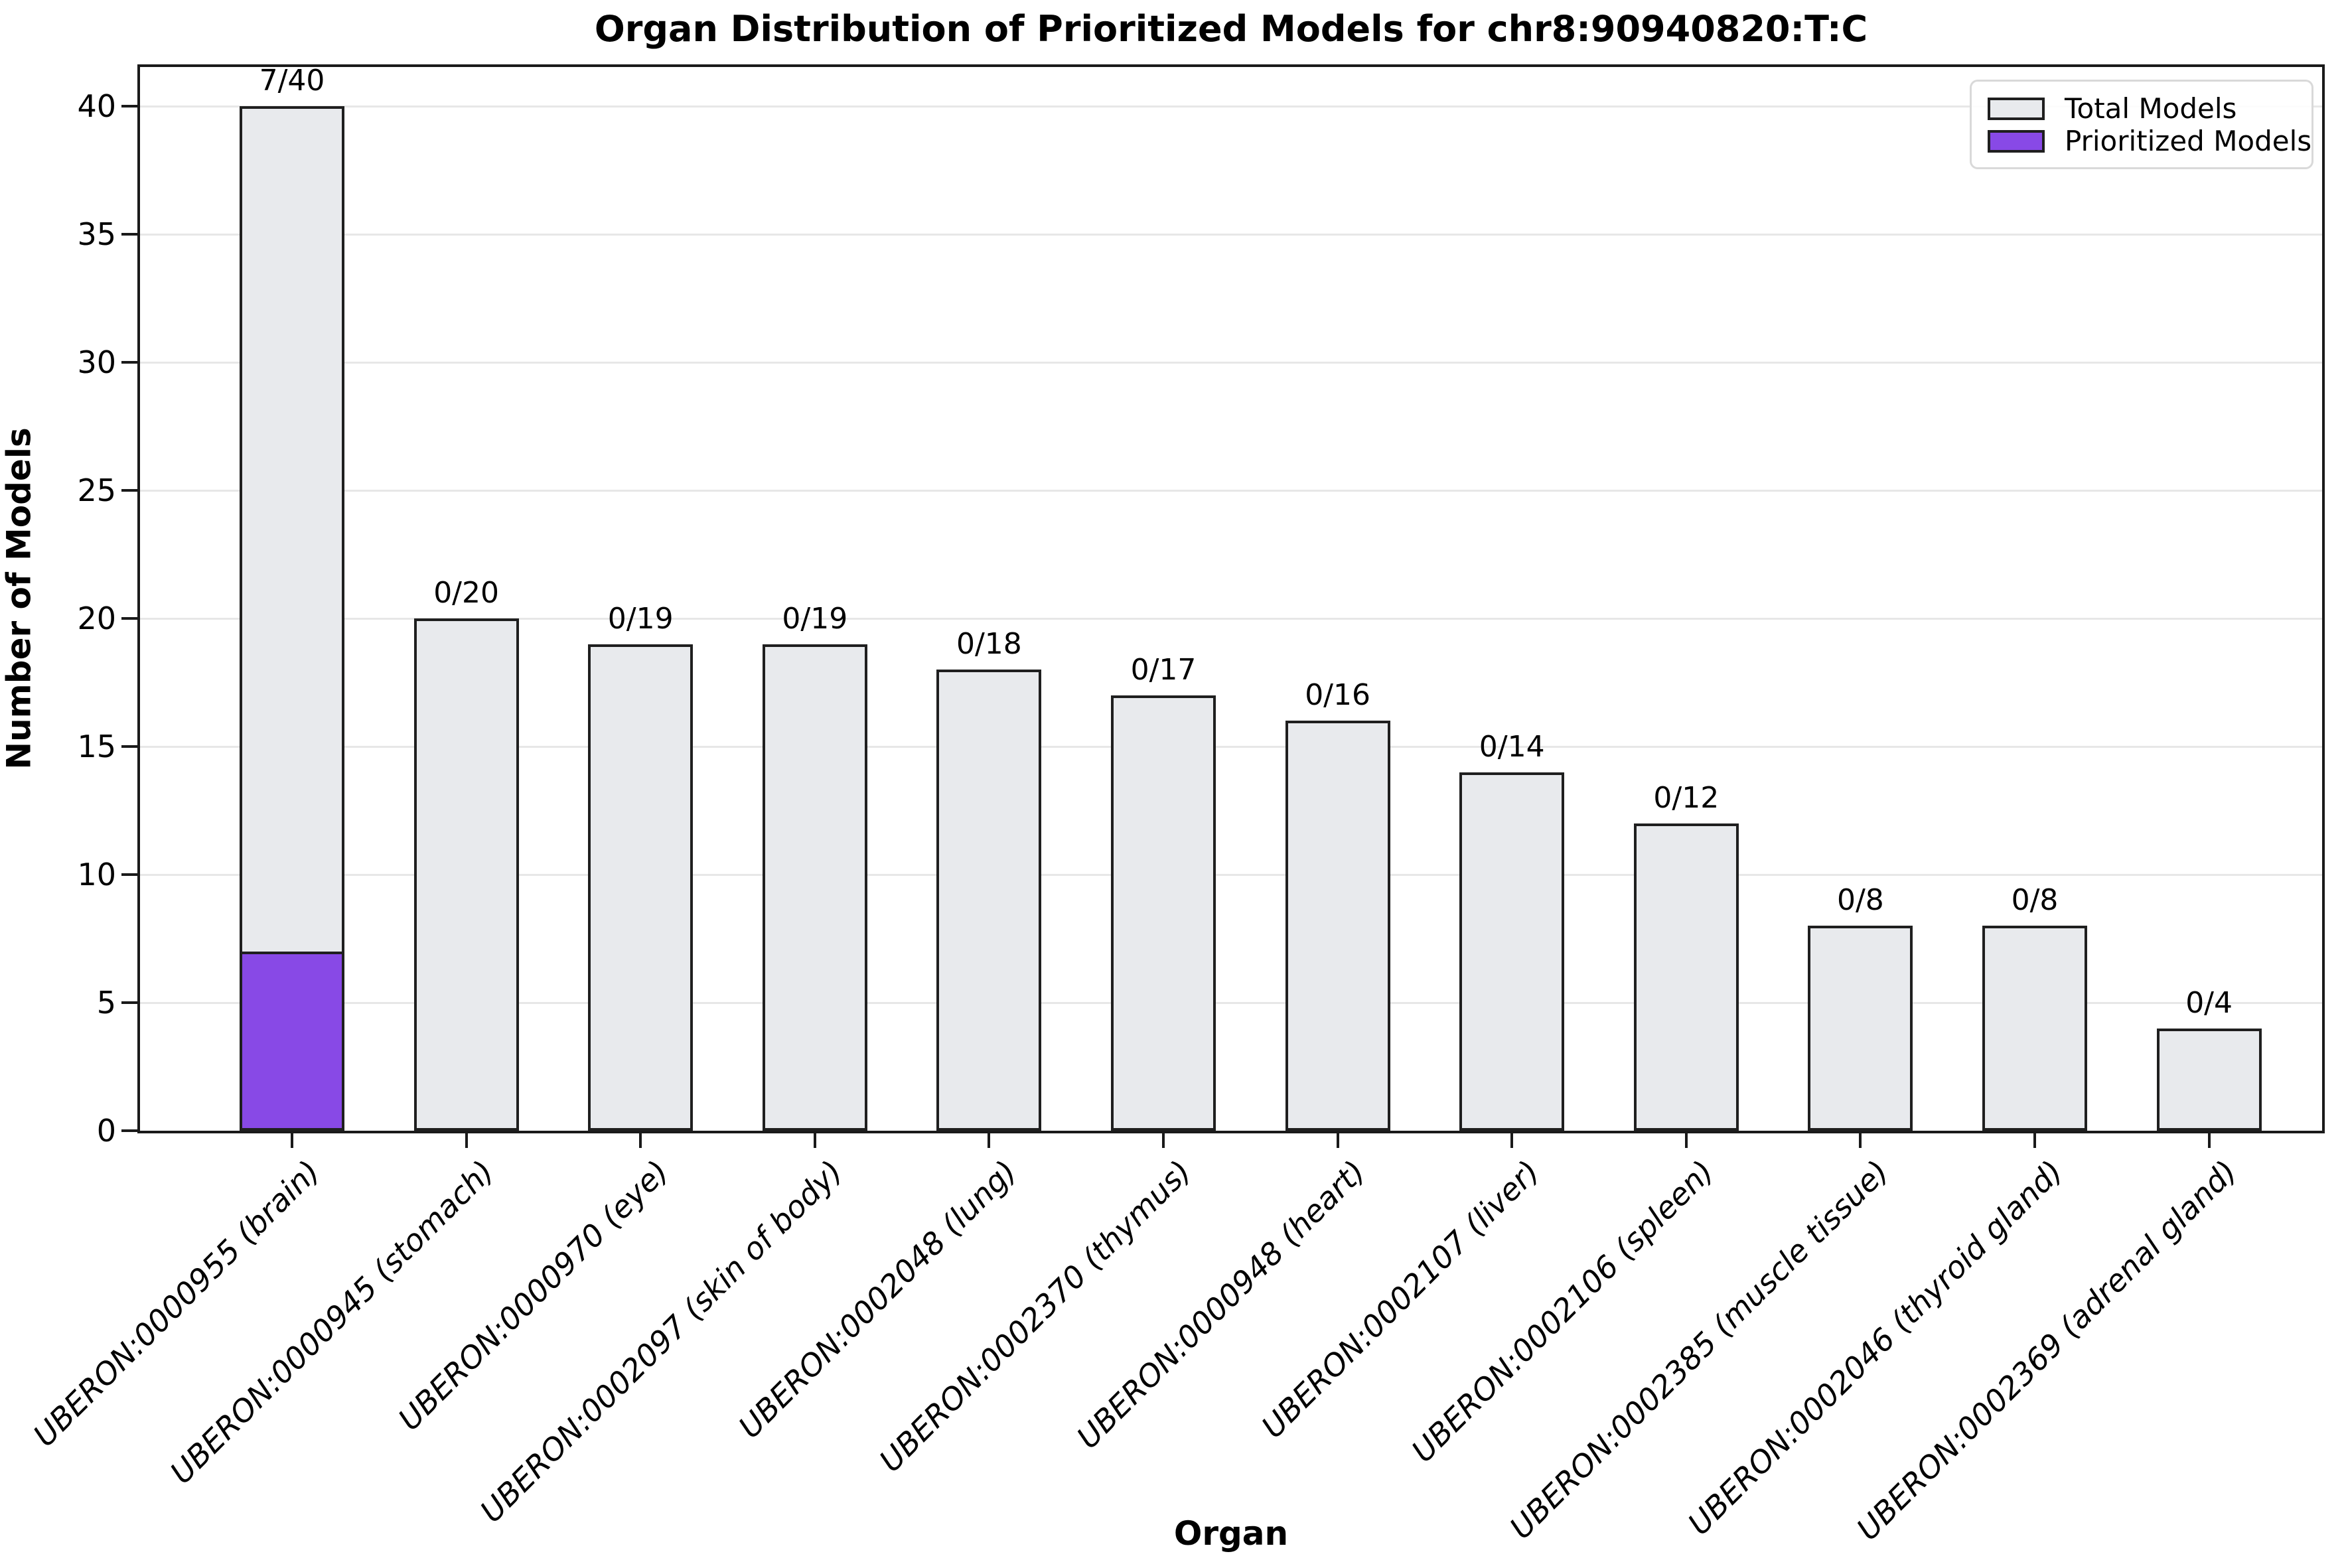 This screenshot has height=1568, width=2346. What do you see at coordinates (2035, 900) in the screenshot?
I see `bar-value-label-10: 0/8` at bounding box center [2035, 900].